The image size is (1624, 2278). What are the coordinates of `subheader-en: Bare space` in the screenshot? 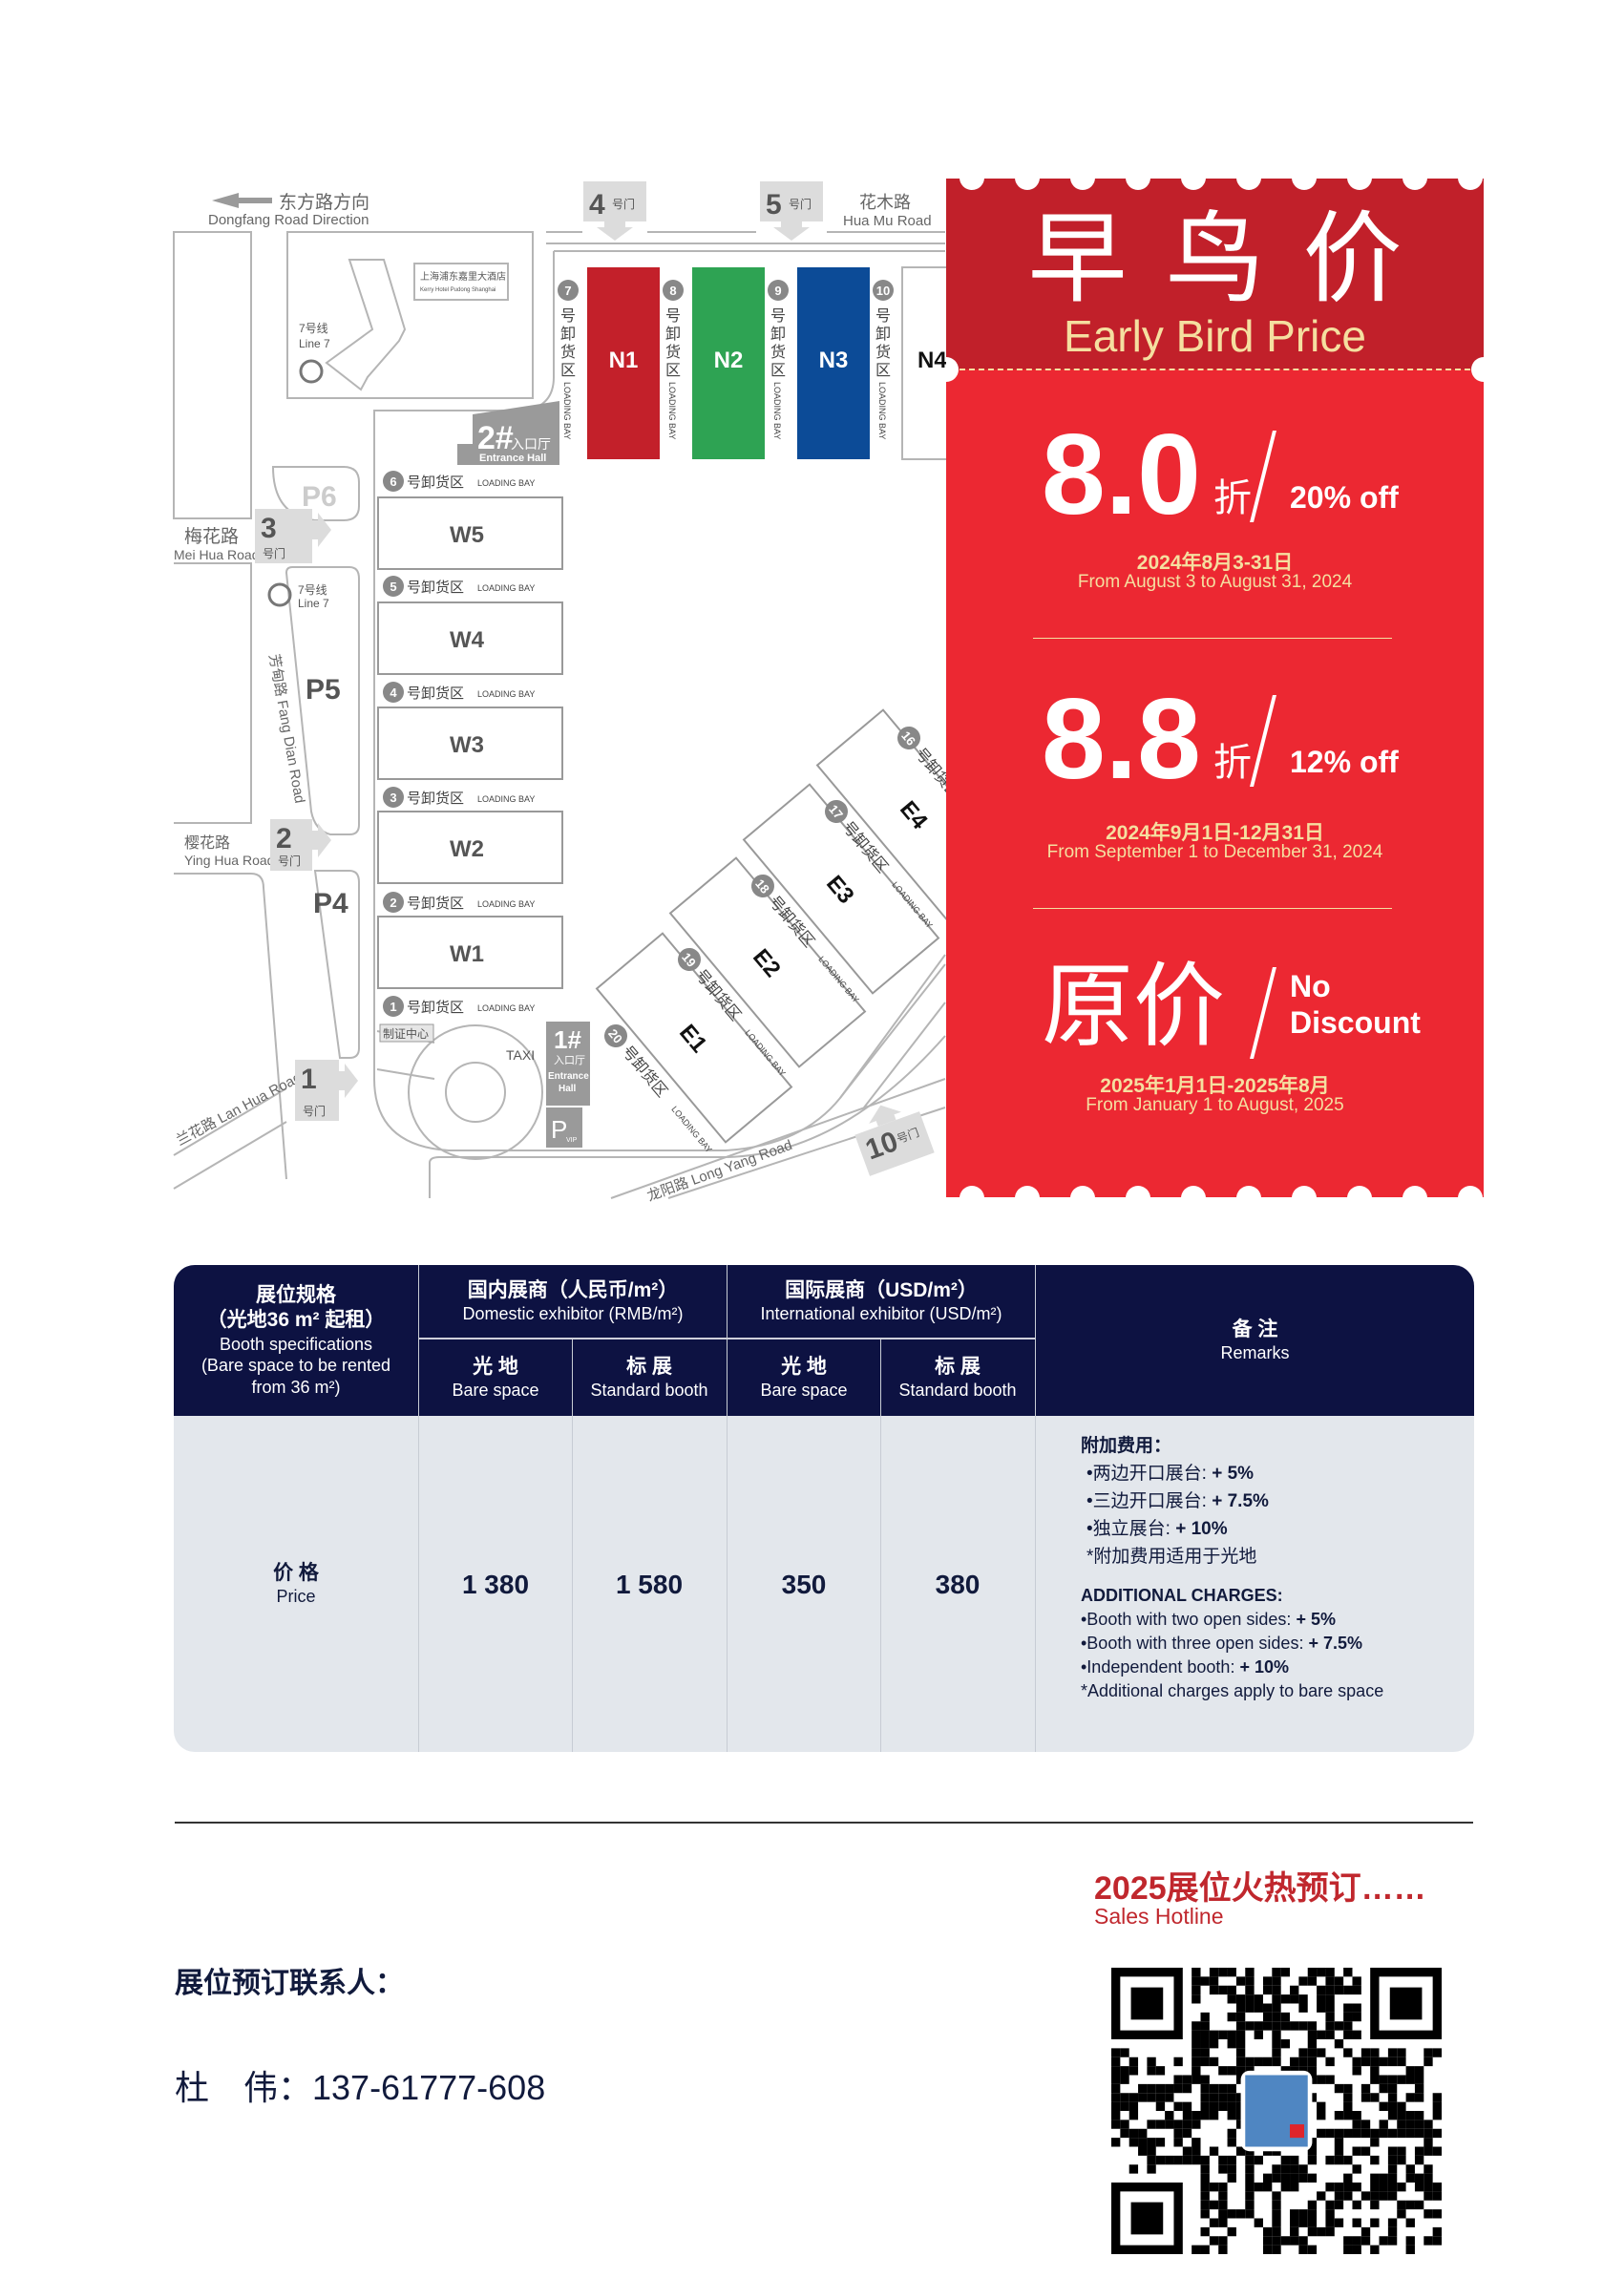 It's located at (495, 1390).